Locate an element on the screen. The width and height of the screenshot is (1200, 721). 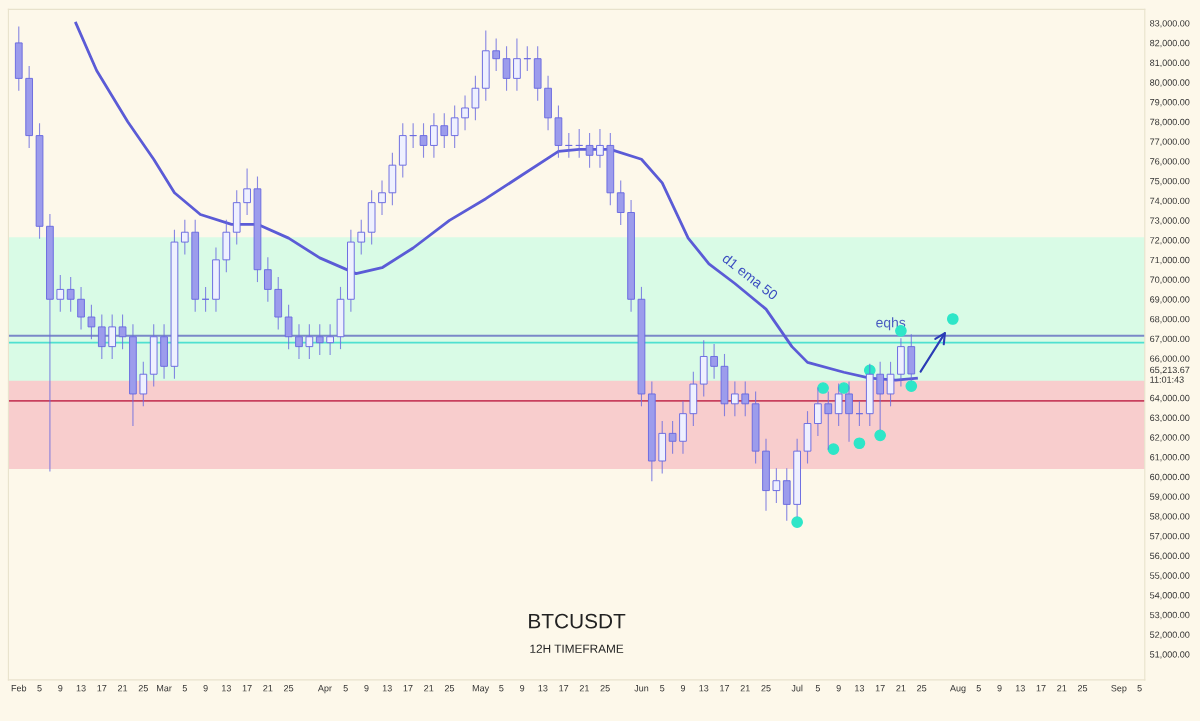
y-tick-label: 76,000.00 is located at coordinates (1170, 162).